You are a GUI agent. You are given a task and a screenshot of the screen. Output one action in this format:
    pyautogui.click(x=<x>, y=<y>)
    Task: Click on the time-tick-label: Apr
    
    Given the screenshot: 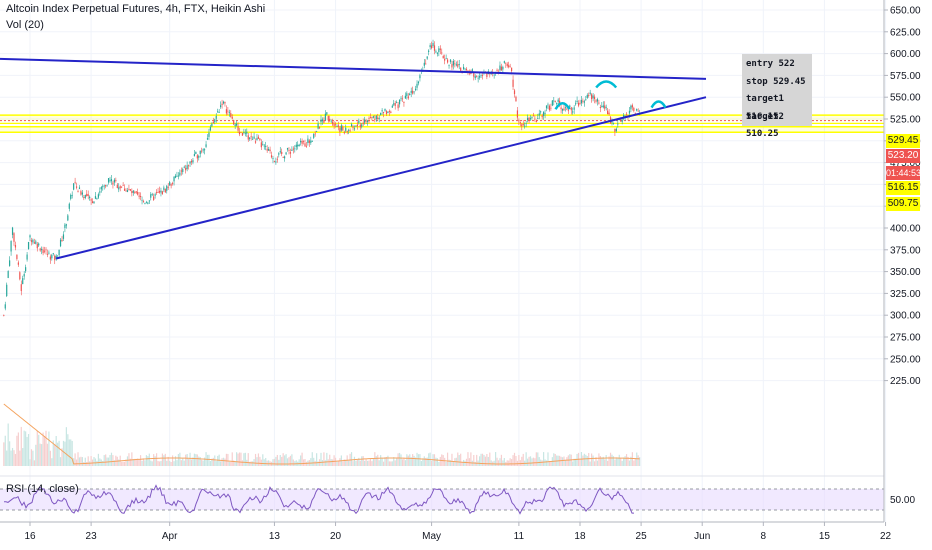 What is the action you would take?
    pyautogui.click(x=170, y=536)
    